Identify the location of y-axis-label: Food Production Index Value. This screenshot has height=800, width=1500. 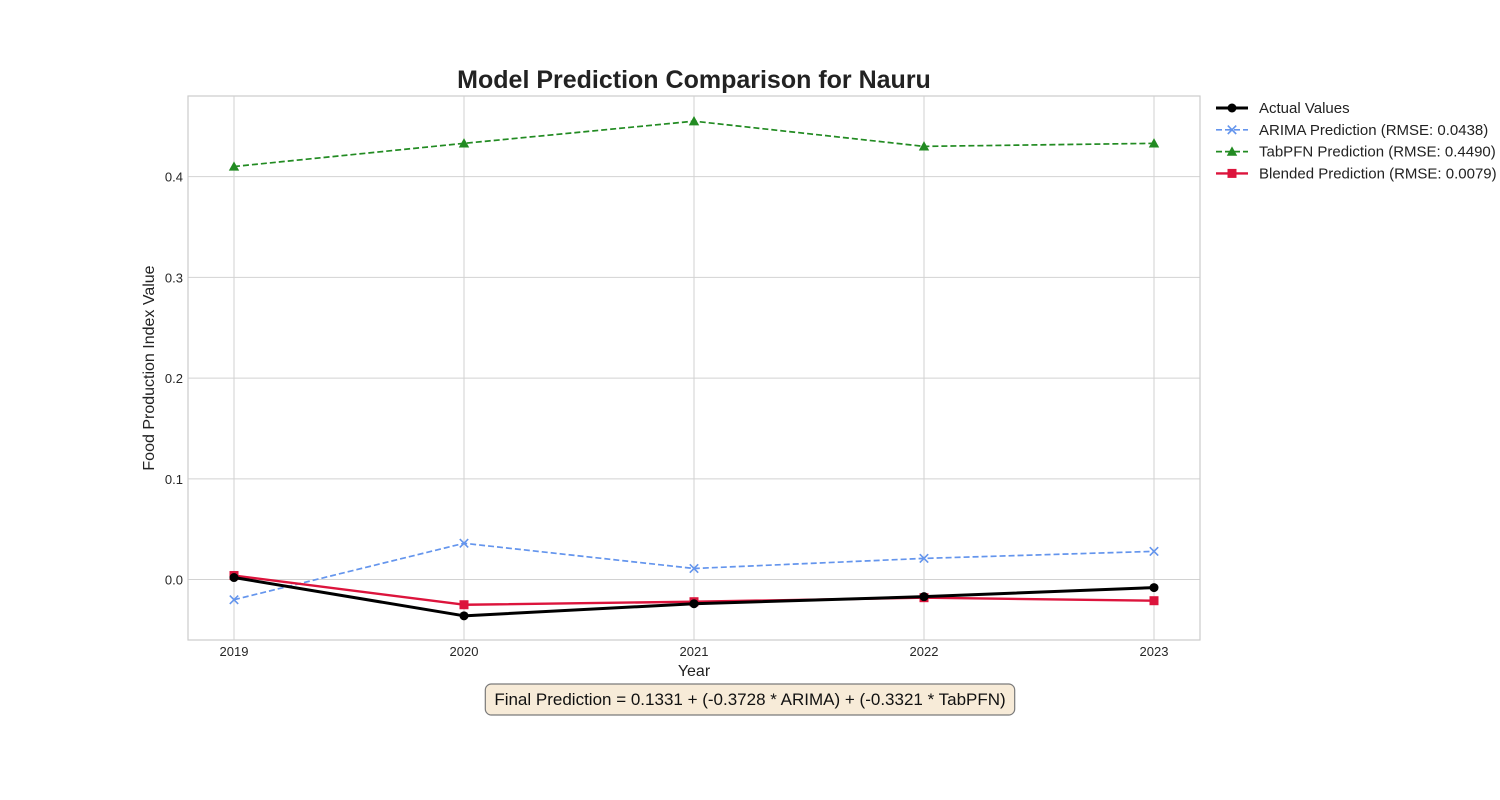
(149, 367).